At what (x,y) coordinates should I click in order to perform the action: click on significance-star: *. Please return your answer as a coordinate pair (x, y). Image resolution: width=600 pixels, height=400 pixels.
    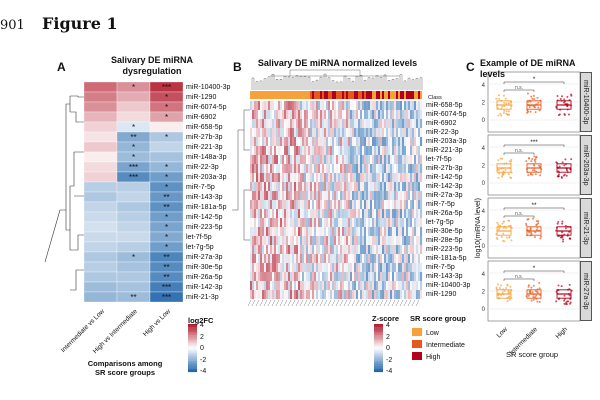
    Looking at the image, I should click on (166, 227).